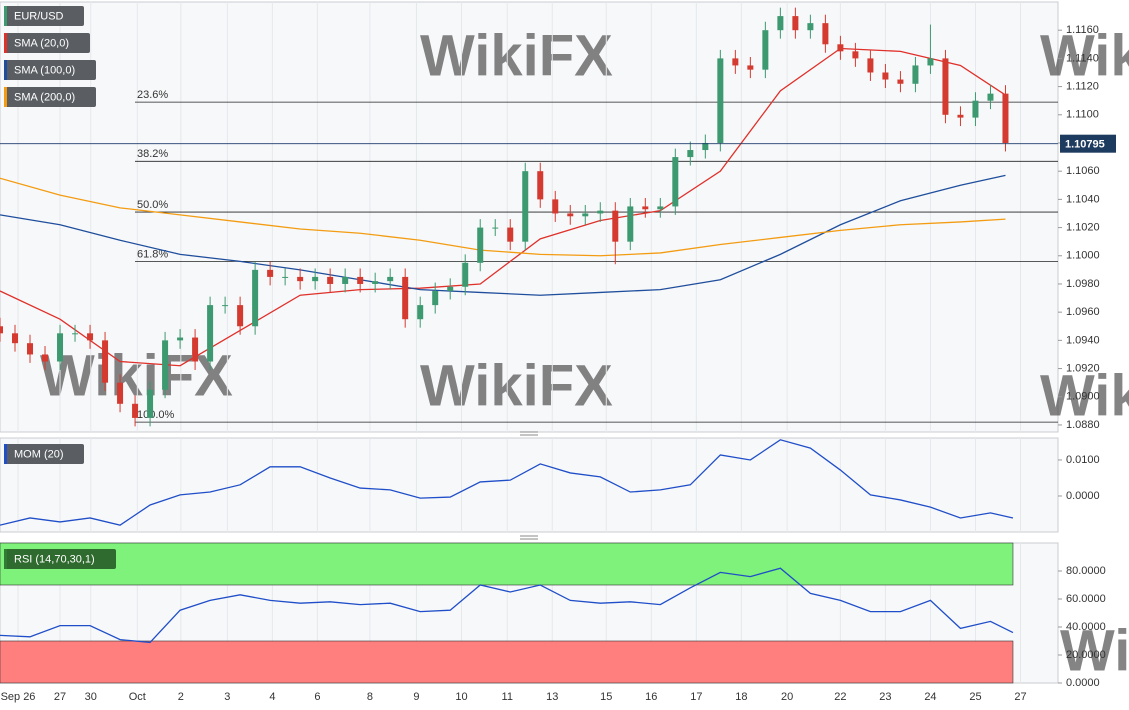  I want to click on legend-label: SMA (200,0), so click(44, 97).